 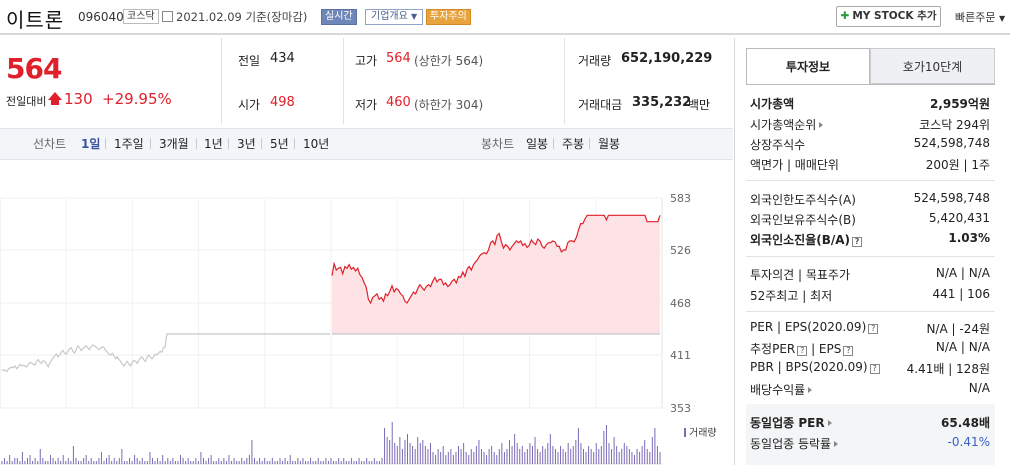 I want to click on foreign-rate-label: 외국인소진율(B/A), so click(x=800, y=240).